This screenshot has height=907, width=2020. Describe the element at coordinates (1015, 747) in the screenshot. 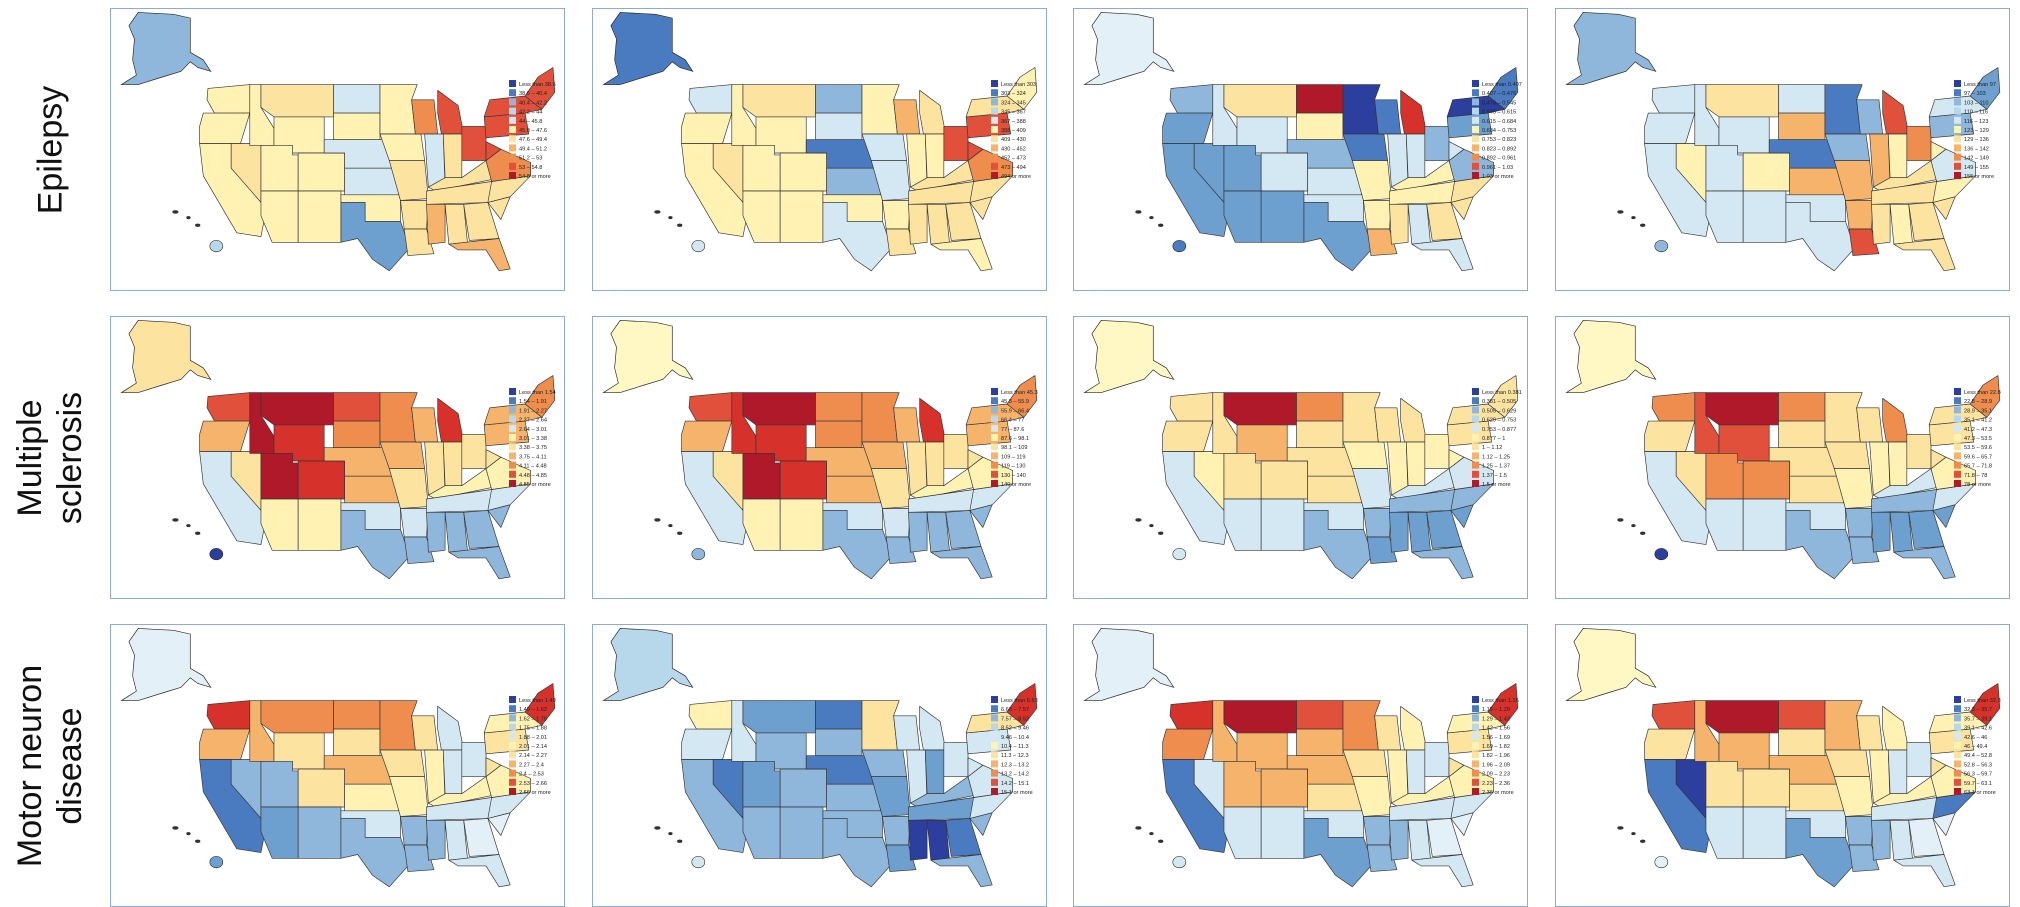

I see `legend-label: 10.4 – 11.3` at that location.